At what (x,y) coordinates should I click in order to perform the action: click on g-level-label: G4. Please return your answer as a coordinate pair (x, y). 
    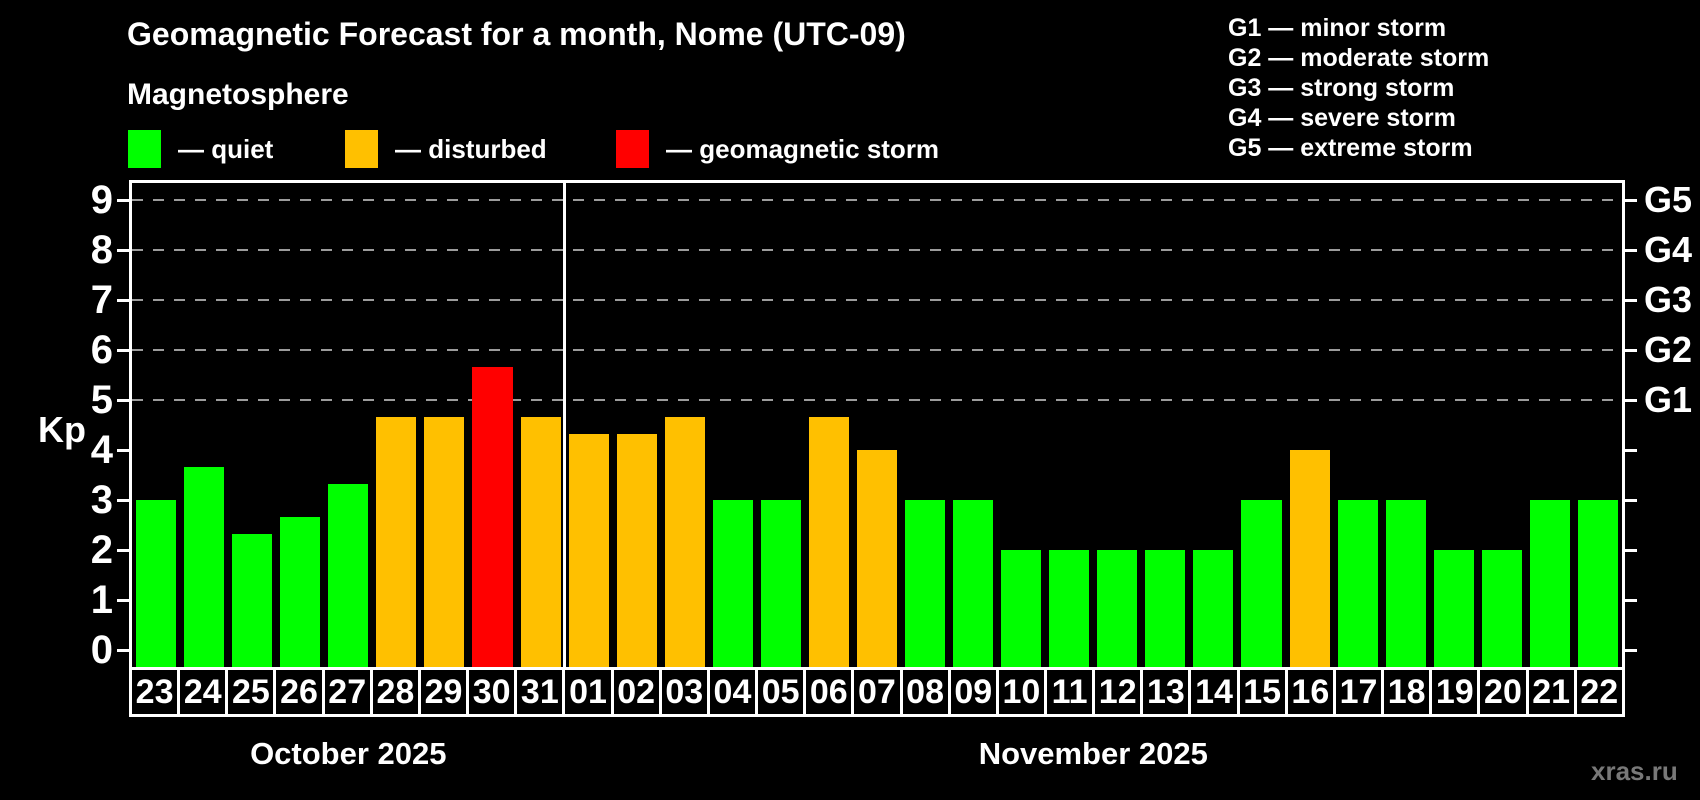
    Looking at the image, I should click on (1668, 249).